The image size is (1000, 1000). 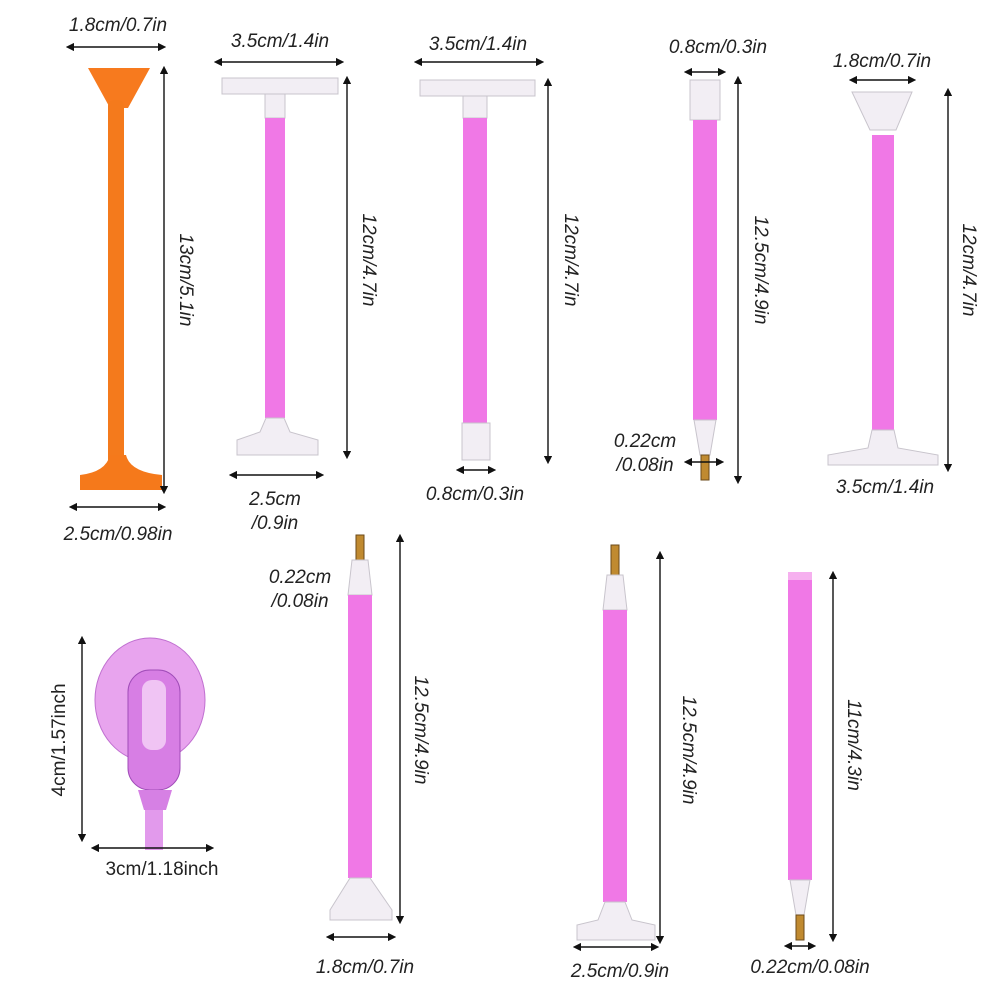 I want to click on dimension-label: /0.9in, so click(x=274, y=523).